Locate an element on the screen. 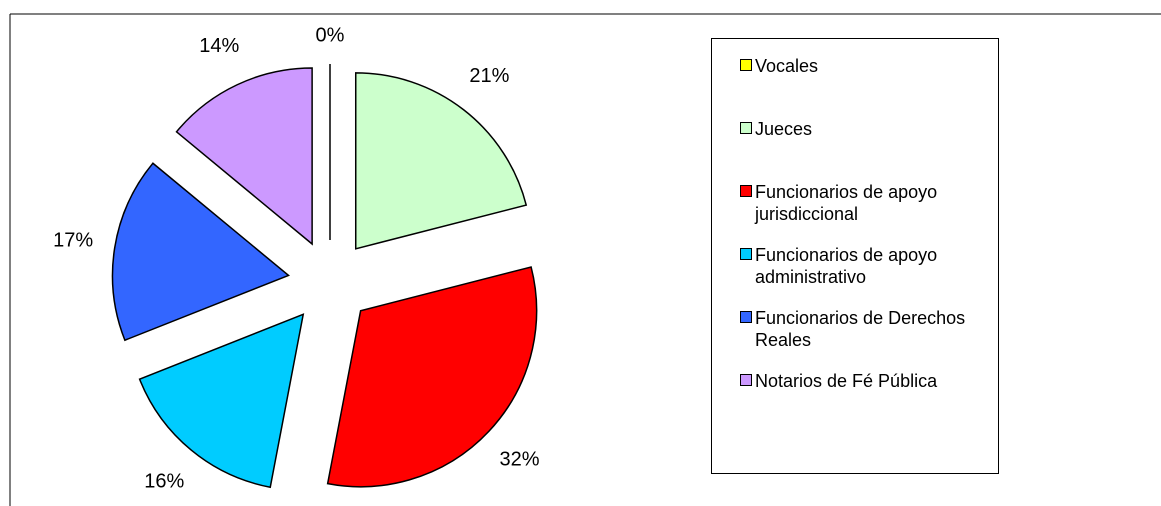 This screenshot has width=1161, height=506. data-label: 17% is located at coordinates (73, 241).